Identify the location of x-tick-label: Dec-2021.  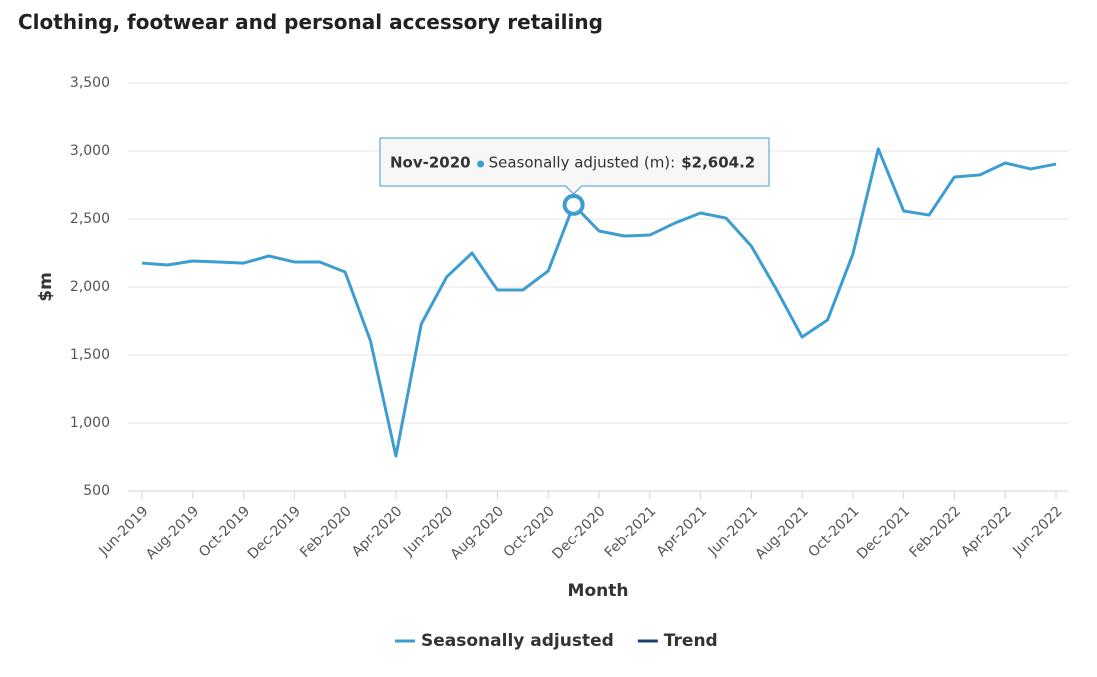
(883, 532).